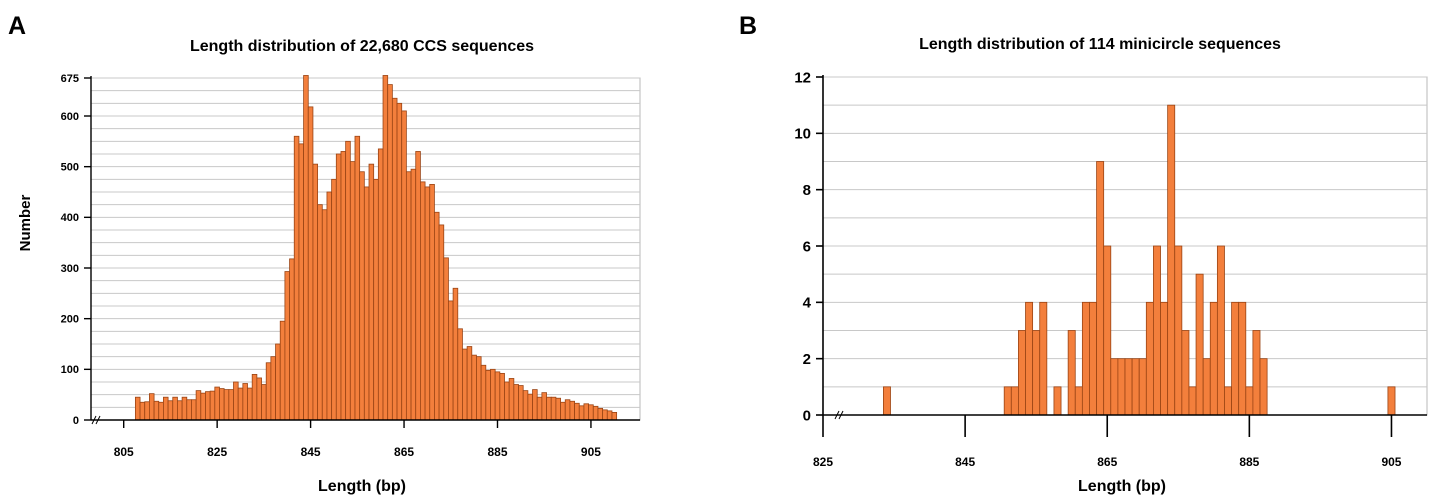 The width and height of the screenshot is (1440, 498). I want to click on chart-a-y-tick-label: 200, so click(70, 320).